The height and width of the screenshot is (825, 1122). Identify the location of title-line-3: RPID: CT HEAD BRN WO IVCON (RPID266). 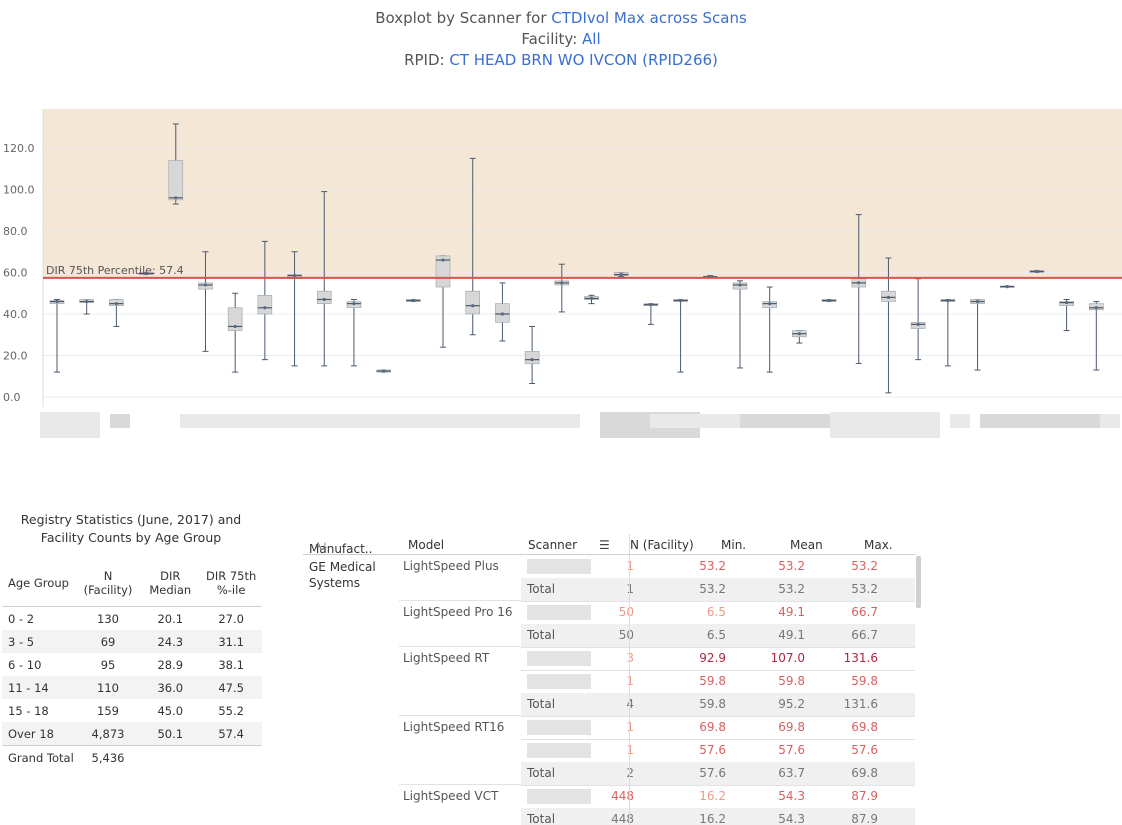
(561, 60).